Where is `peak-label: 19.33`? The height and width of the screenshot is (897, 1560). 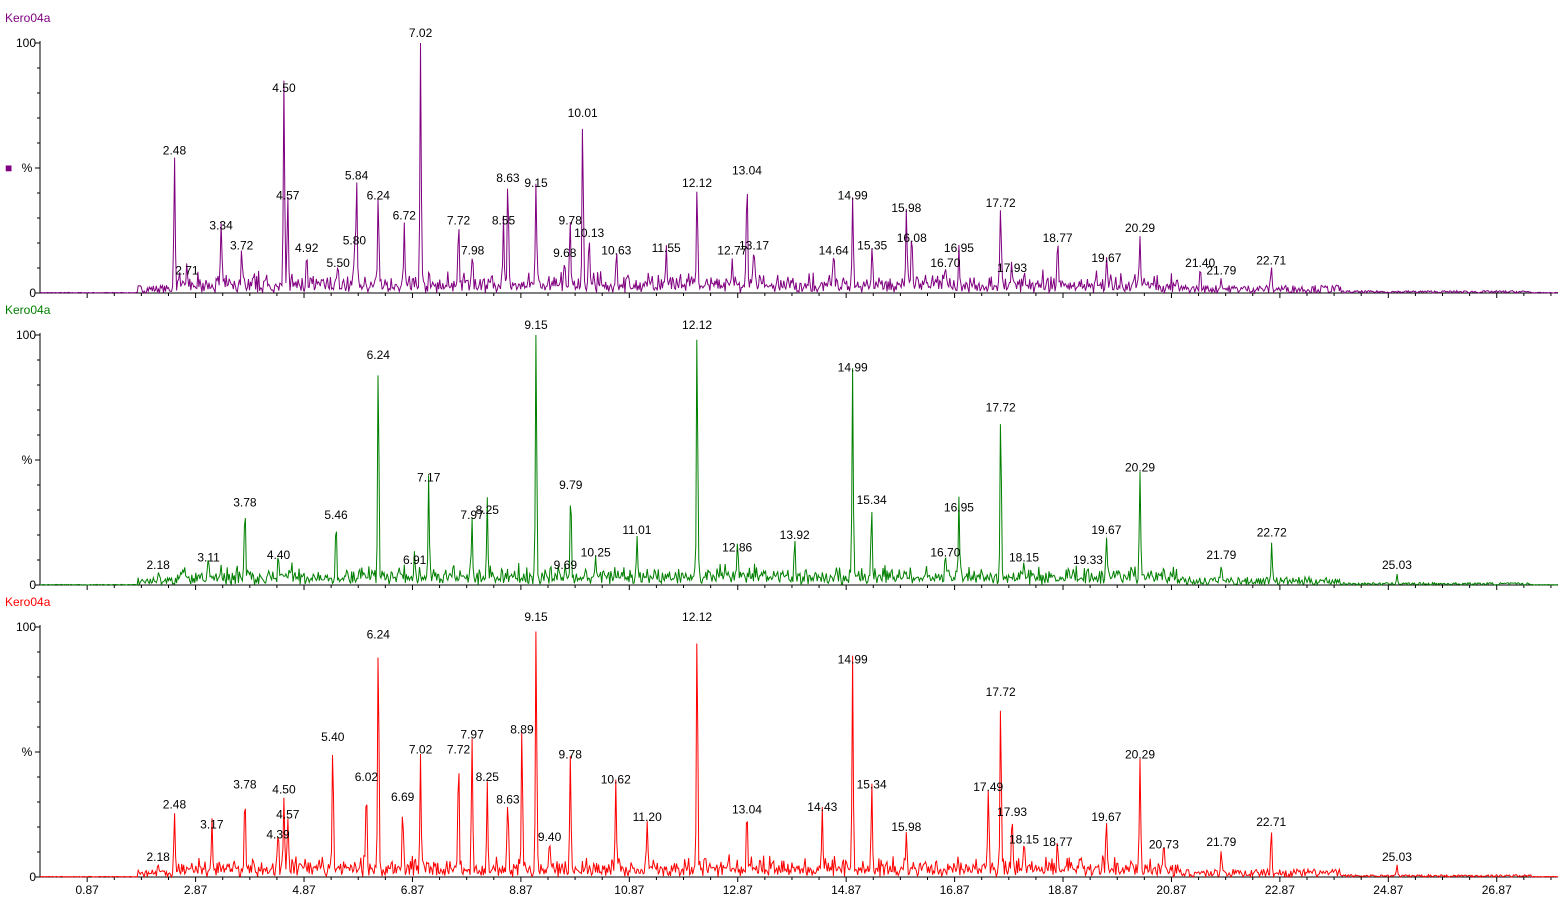 peak-label: 19.33 is located at coordinates (1088, 560).